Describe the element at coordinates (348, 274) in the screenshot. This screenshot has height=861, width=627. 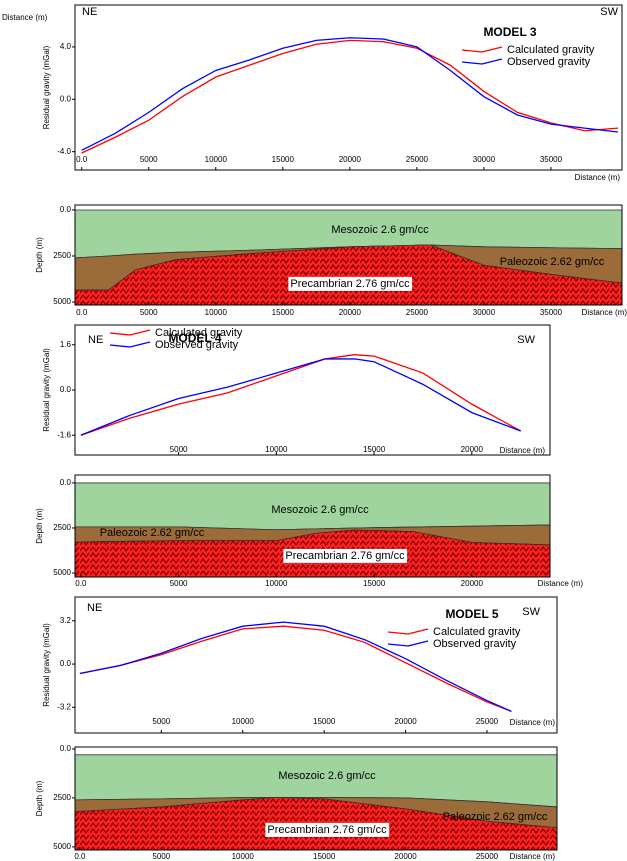
I see `layer-hatch` at that location.